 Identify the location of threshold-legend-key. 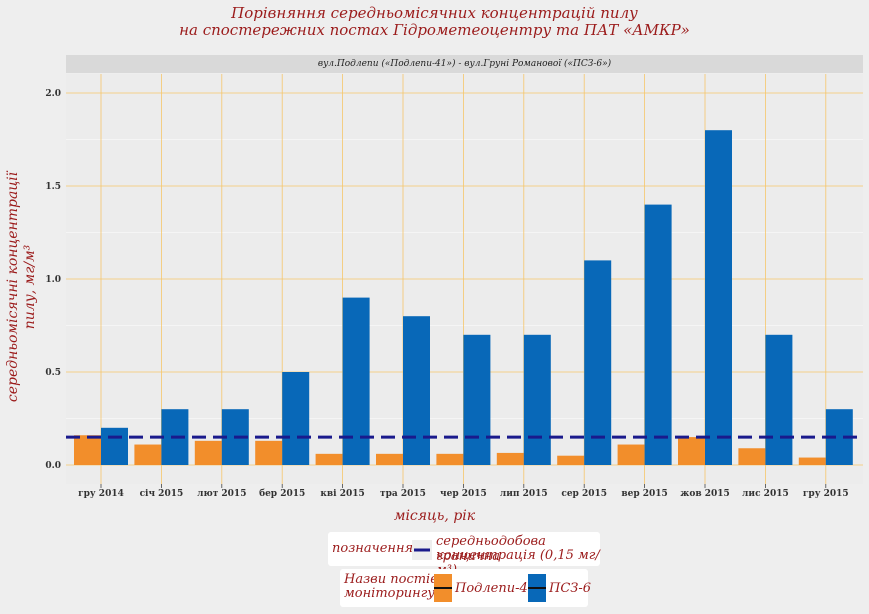
(422, 550).